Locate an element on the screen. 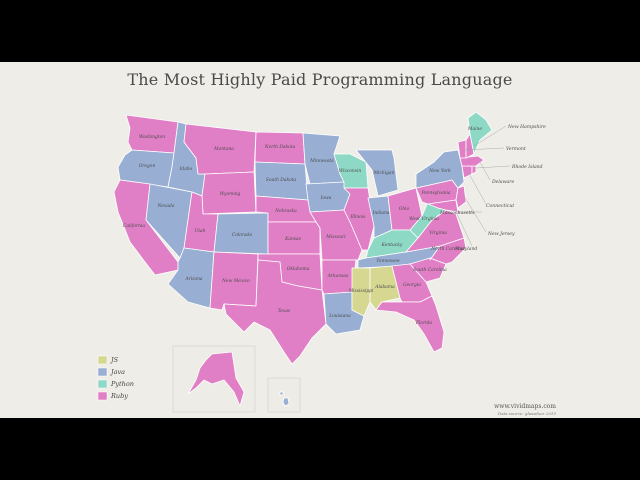  label-mississippi: Mississippi is located at coordinates (361, 291).